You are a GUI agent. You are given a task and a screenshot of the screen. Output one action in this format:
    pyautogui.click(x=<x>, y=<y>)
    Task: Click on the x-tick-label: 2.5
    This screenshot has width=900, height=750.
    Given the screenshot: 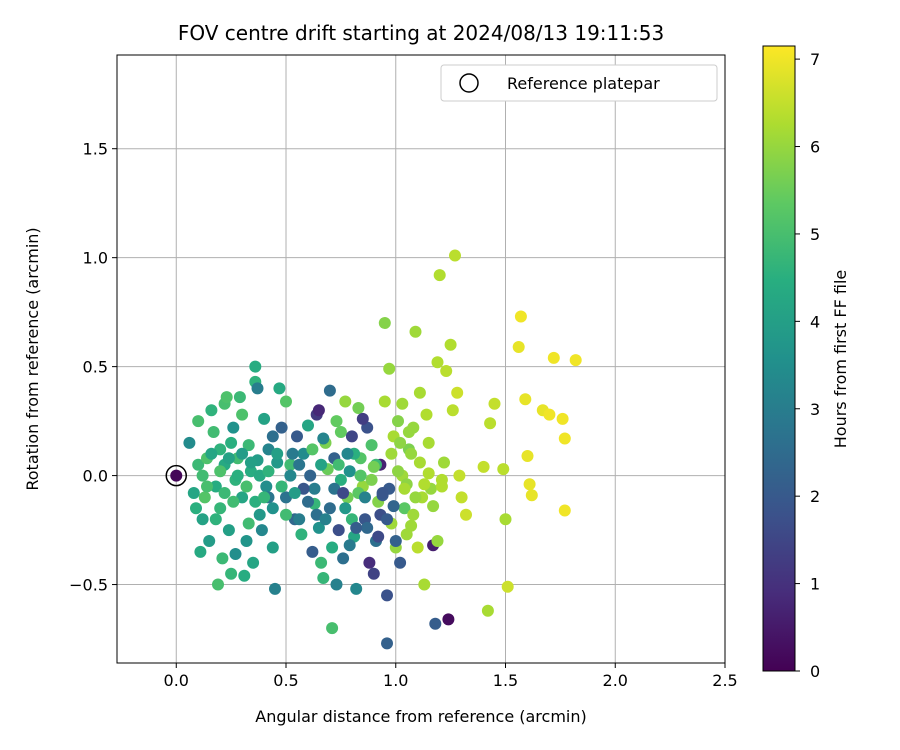 What is the action you would take?
    pyautogui.click(x=724, y=680)
    